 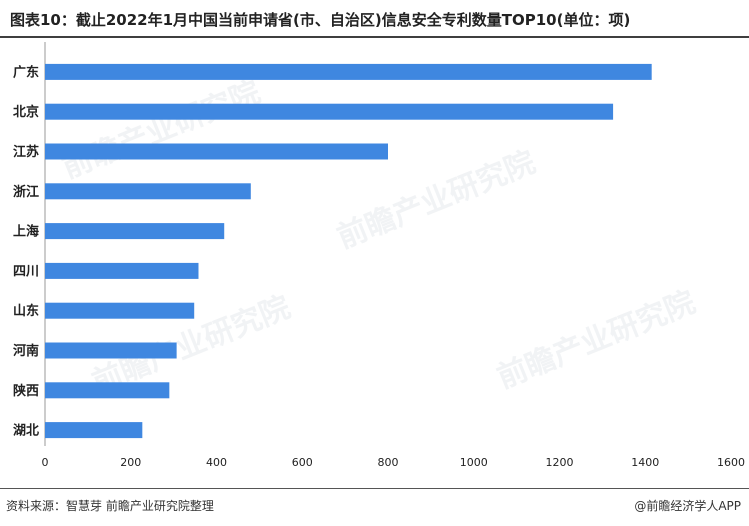 I want to click on category-label: 河南, so click(x=26, y=351).